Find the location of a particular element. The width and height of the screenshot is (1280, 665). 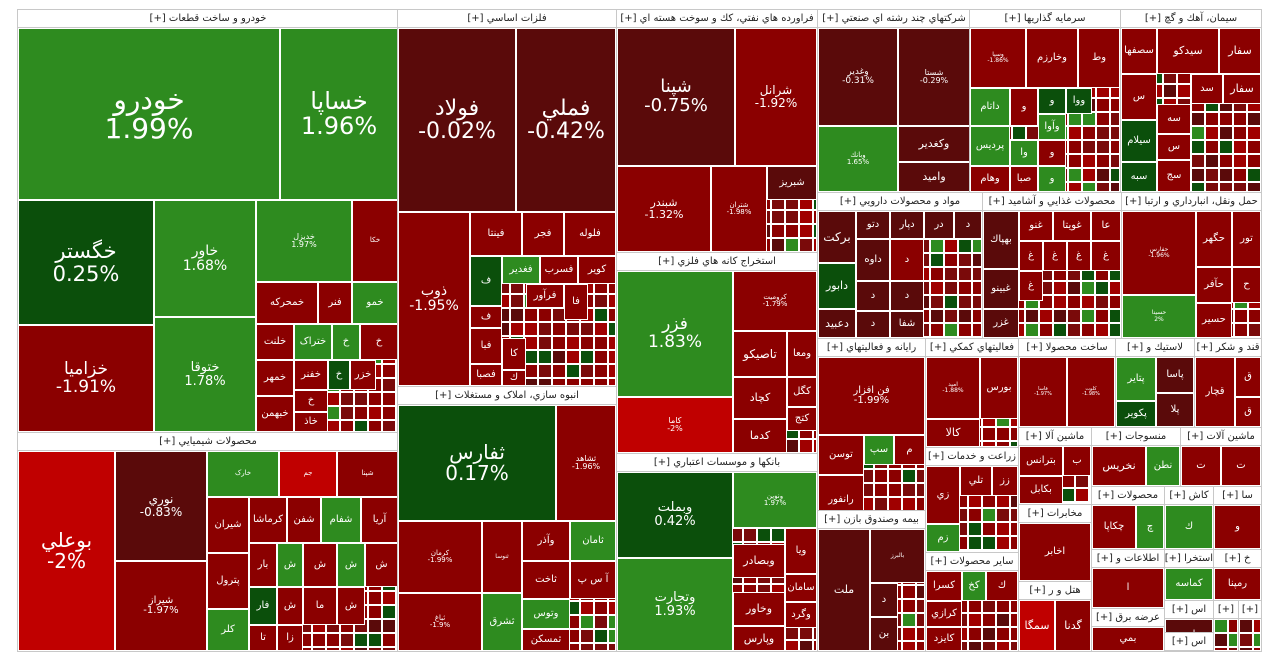

stock-tile: تور is located at coordinates (1246, 239).